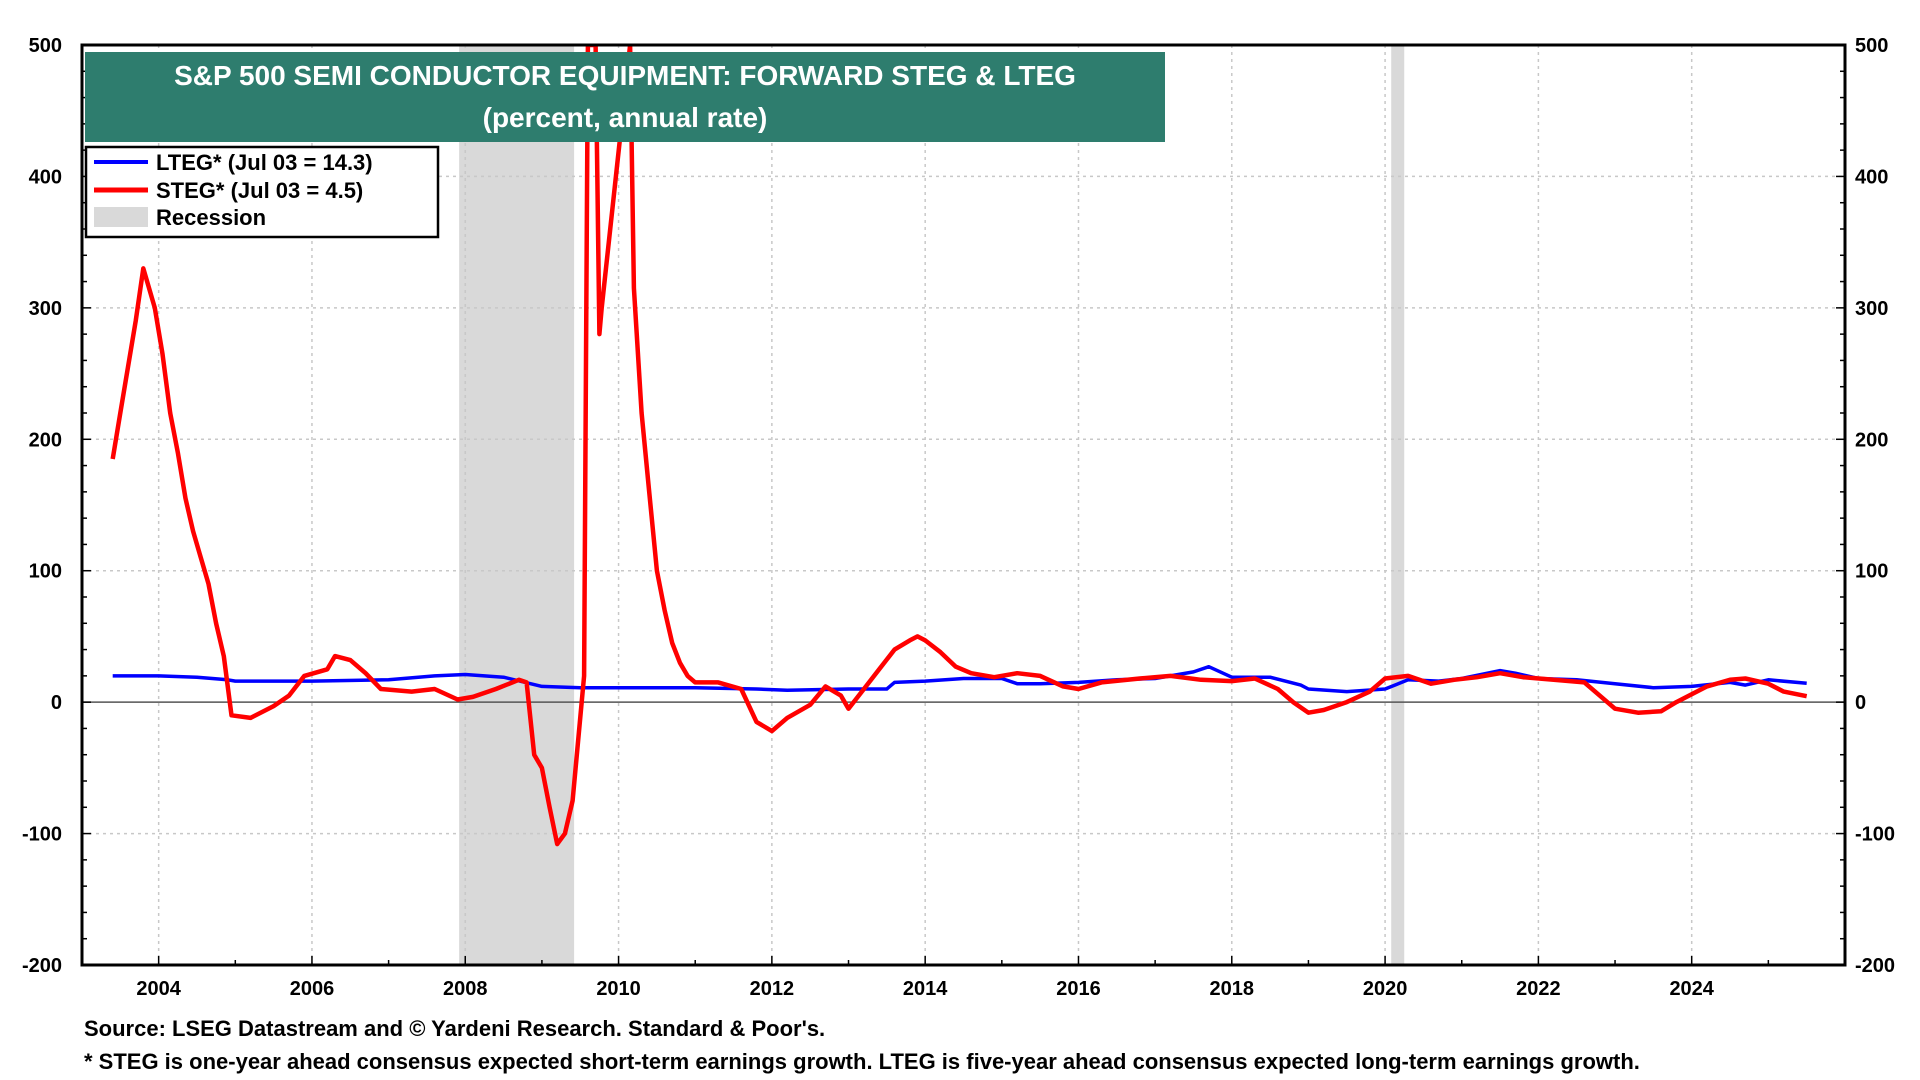  What do you see at coordinates (1871, 440) in the screenshot?
I see `y-tick-label-right: 200` at bounding box center [1871, 440].